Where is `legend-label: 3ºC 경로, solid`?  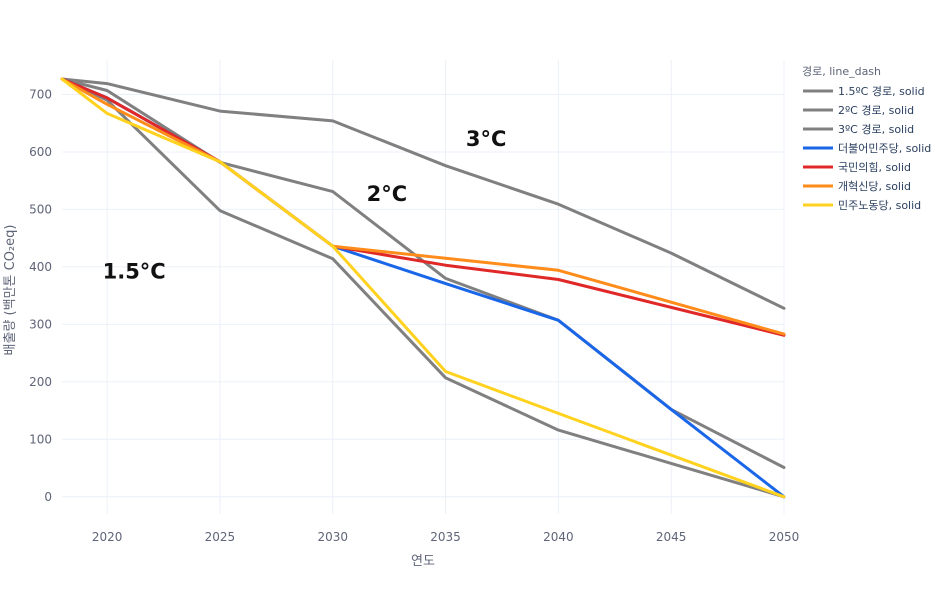
legend-label: 3ºC 경로, solid is located at coordinates (876, 129).